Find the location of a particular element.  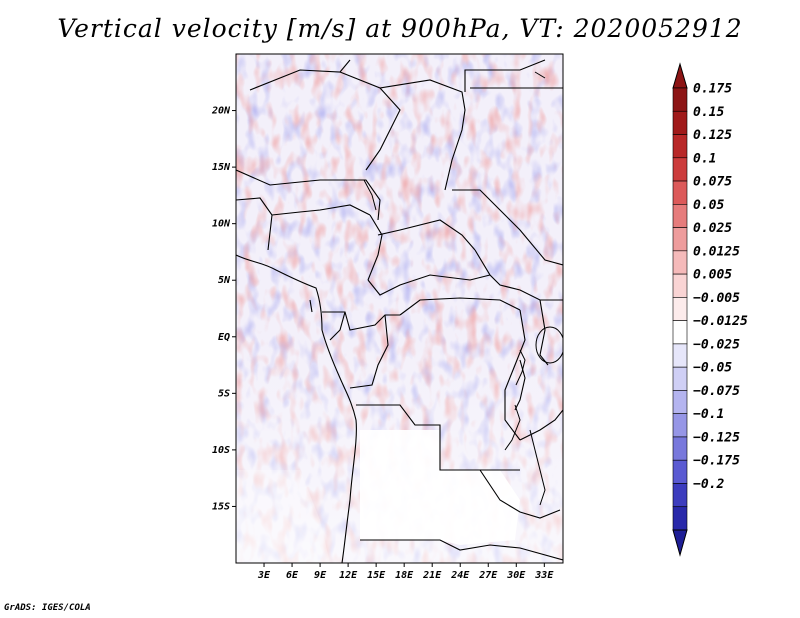

colorbar-top-arrow is located at coordinates (680, 75).